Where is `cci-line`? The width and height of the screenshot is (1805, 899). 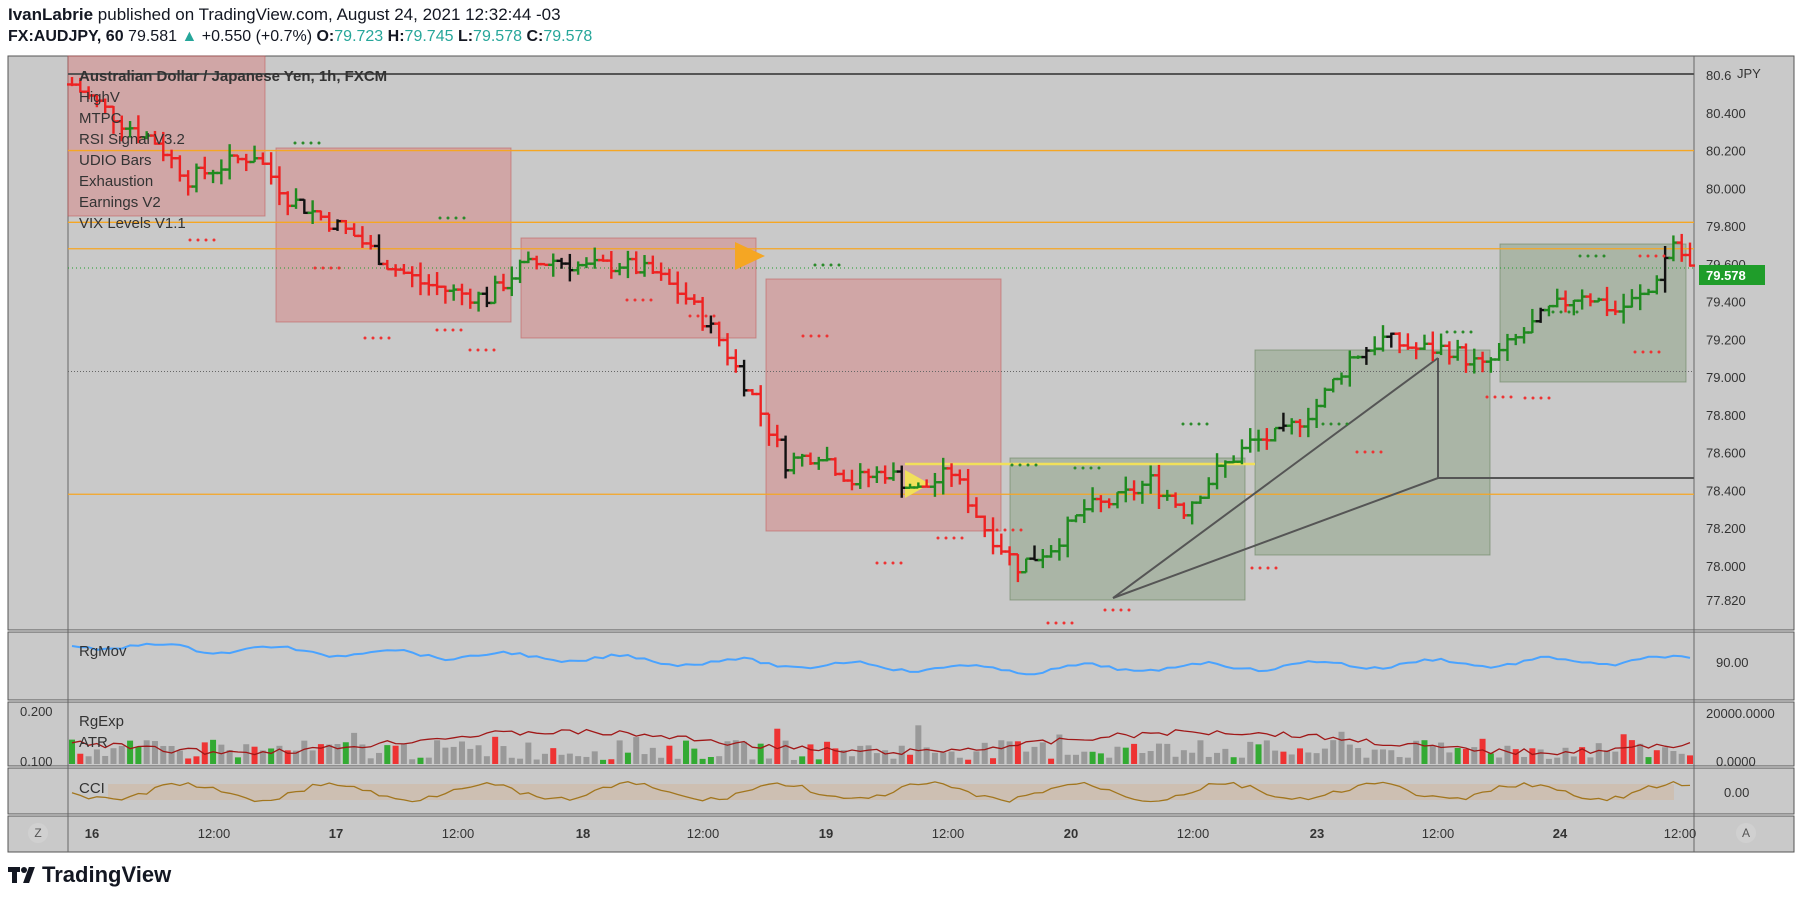
cci-line is located at coordinates (881, 791).